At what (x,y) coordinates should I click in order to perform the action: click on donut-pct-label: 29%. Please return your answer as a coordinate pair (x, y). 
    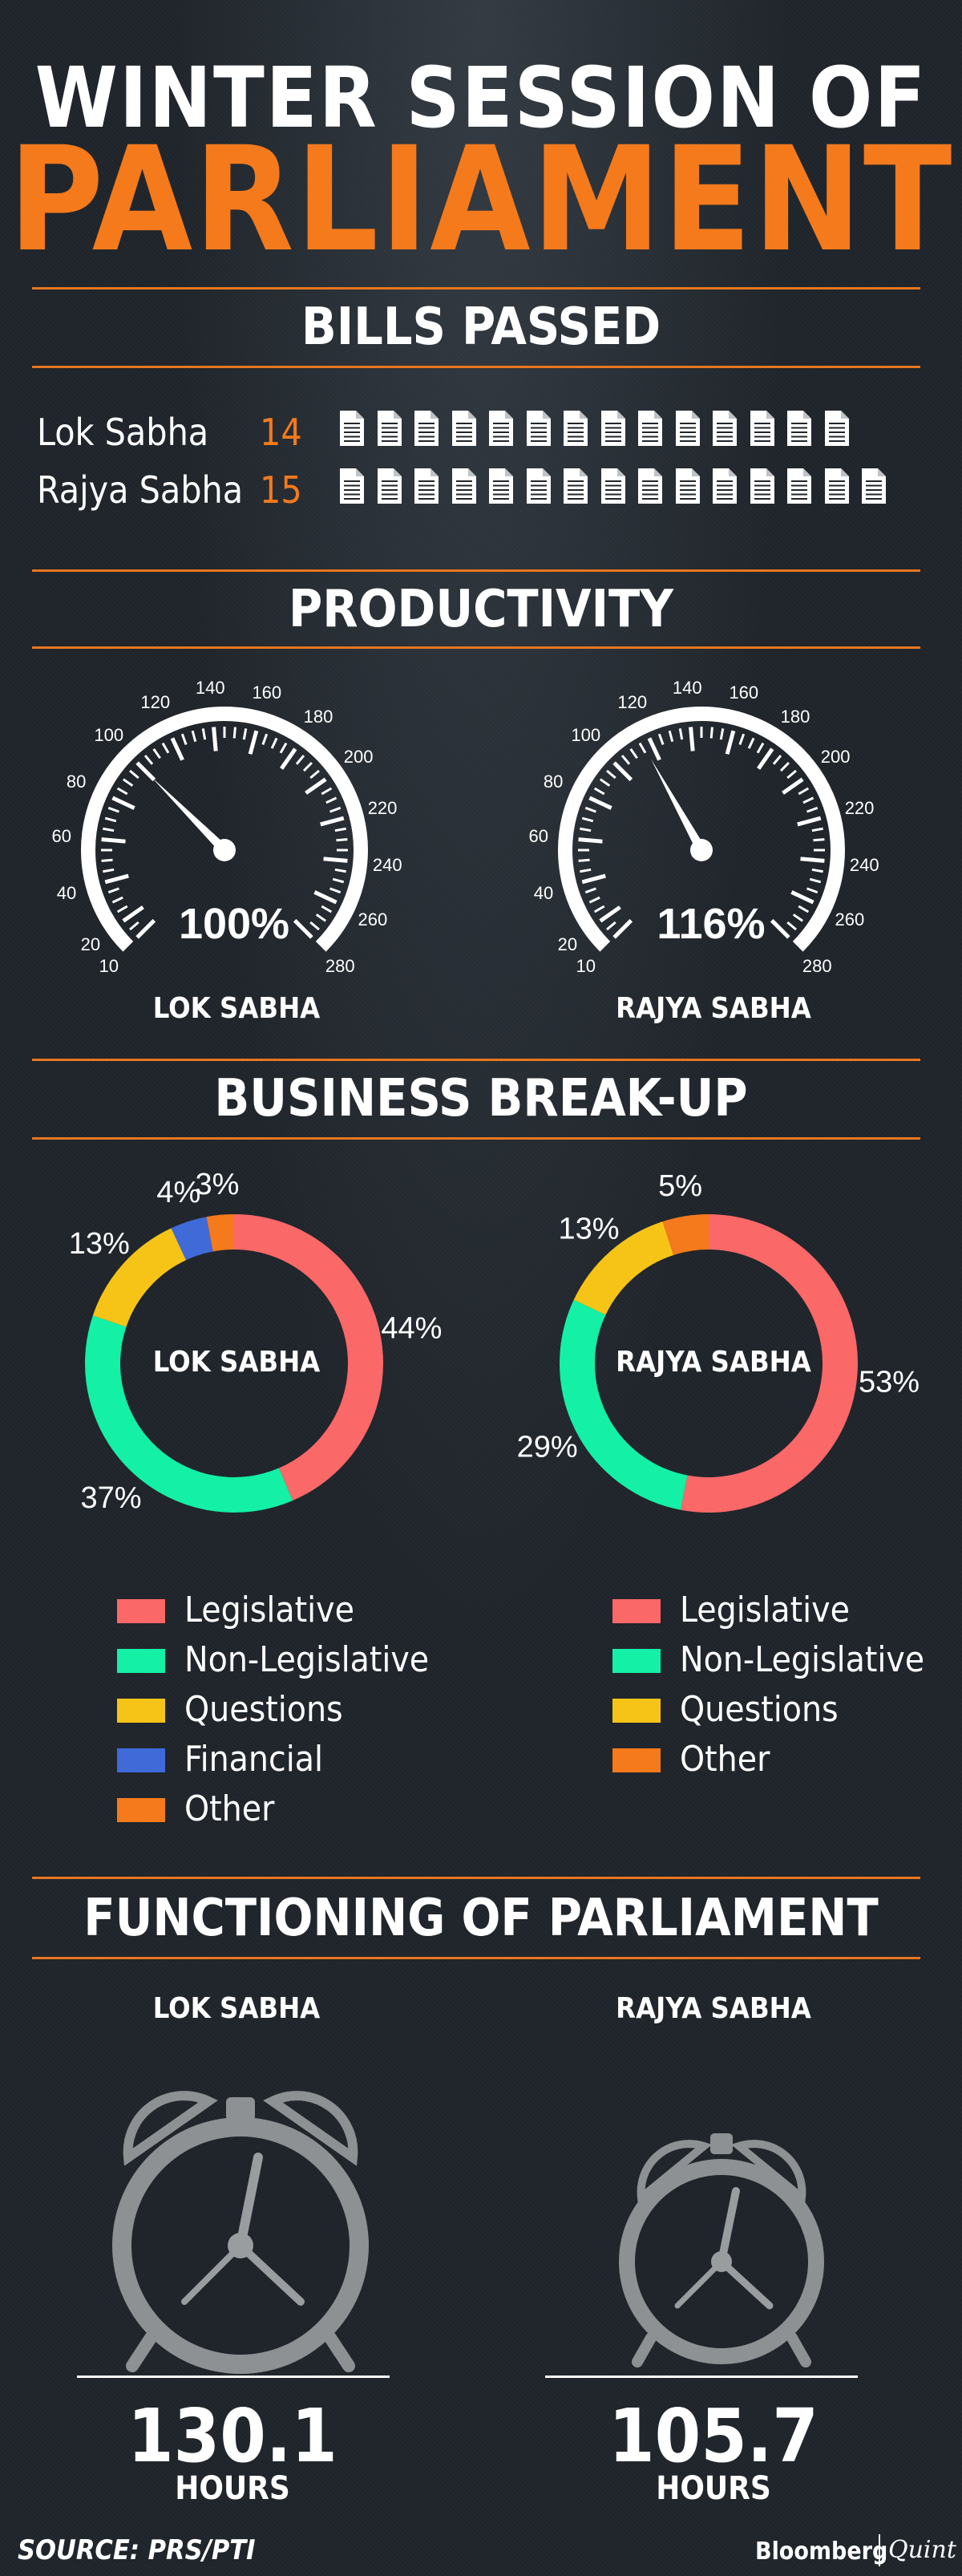
    Looking at the image, I should click on (547, 1447).